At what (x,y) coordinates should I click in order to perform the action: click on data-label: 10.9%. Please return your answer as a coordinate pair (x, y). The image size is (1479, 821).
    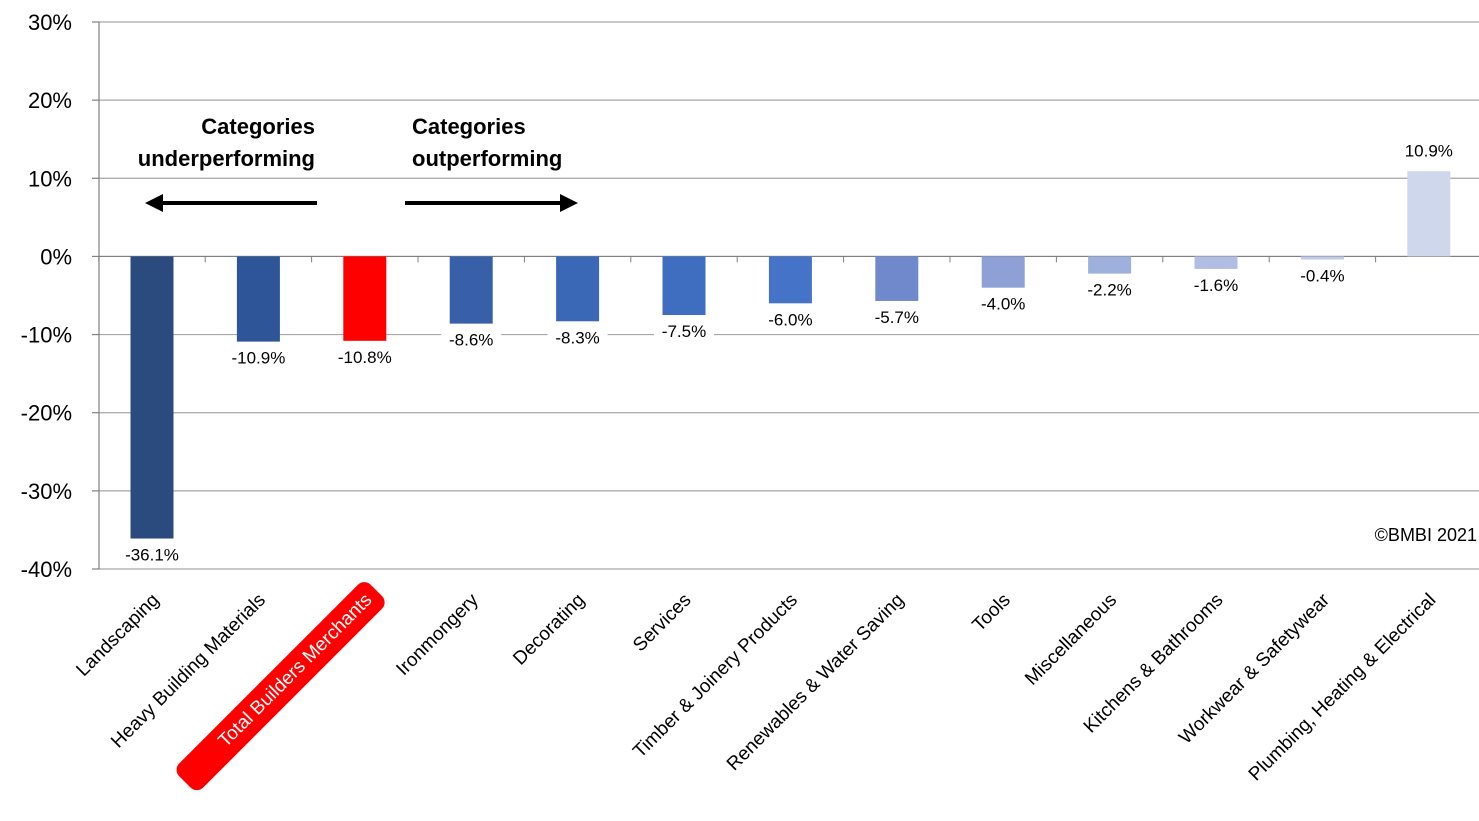
    Looking at the image, I should click on (1429, 150).